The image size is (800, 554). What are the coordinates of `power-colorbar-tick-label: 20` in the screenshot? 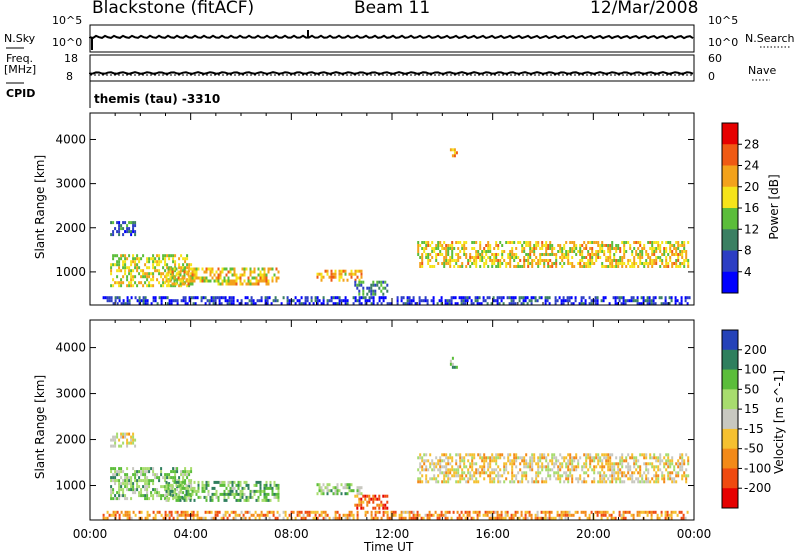 It's located at (751, 187).